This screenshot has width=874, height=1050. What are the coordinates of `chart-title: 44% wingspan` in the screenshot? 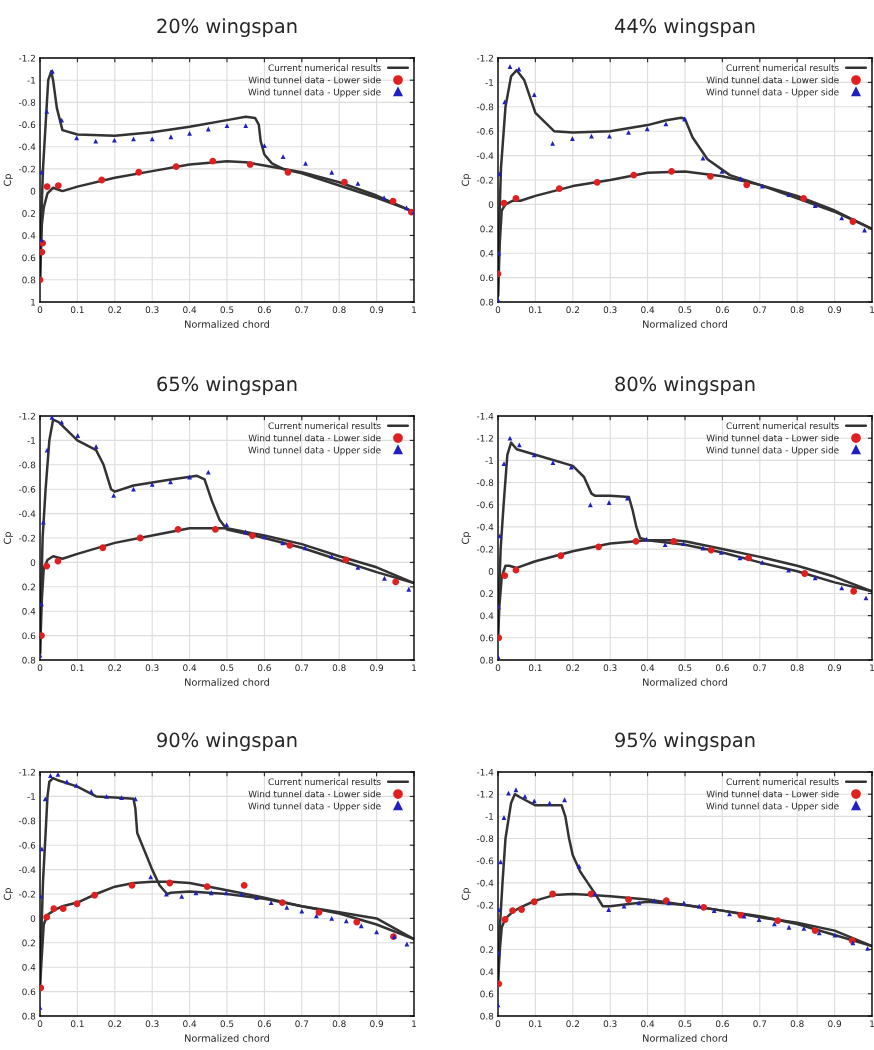 It's located at (684, 28).